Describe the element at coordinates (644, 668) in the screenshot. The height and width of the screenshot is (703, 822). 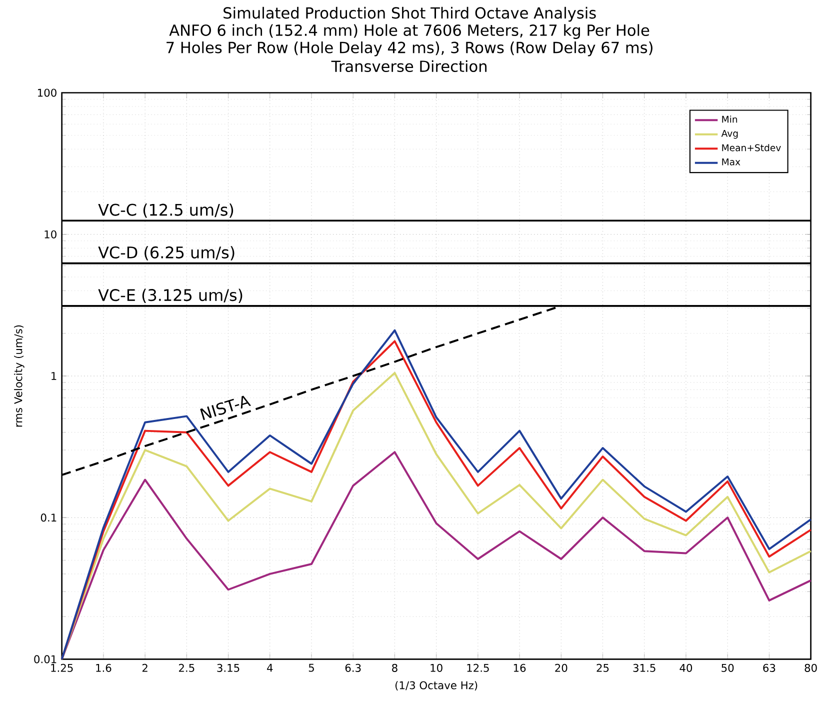
I see `x-tick-label: 31.5` at that location.